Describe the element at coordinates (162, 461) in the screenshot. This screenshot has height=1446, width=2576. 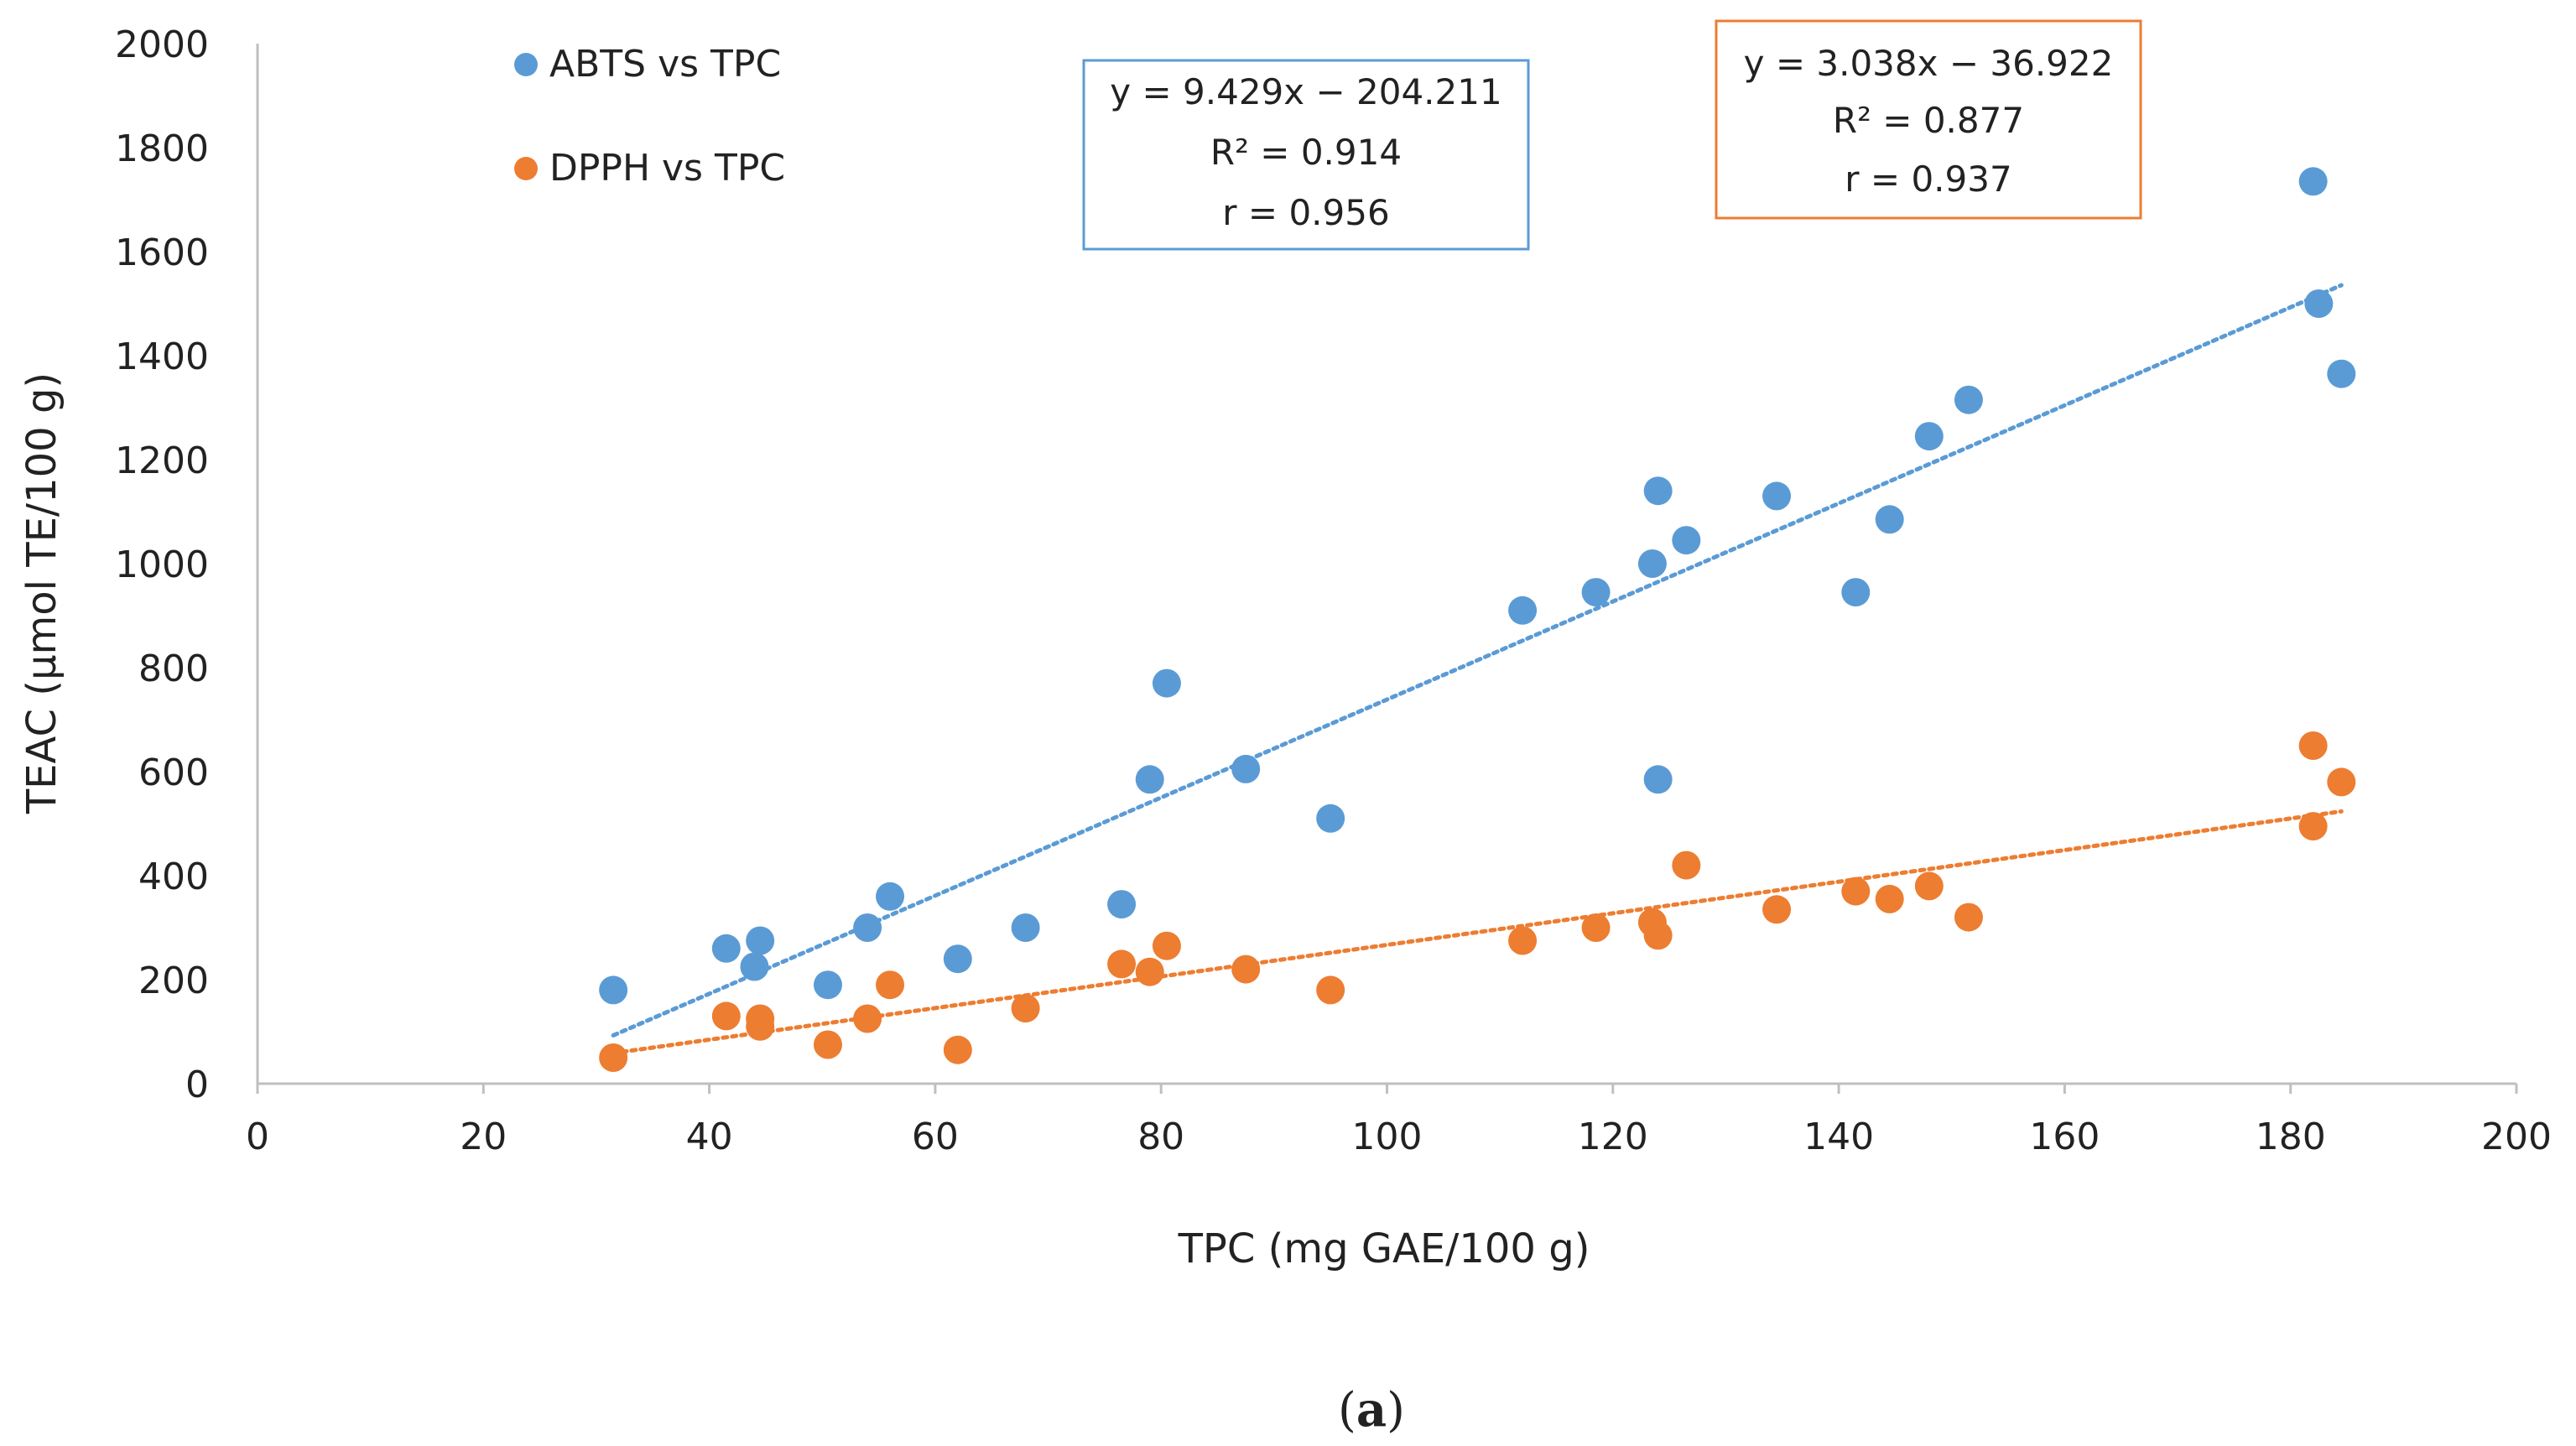
I see `y-tick-label: 1200` at that location.